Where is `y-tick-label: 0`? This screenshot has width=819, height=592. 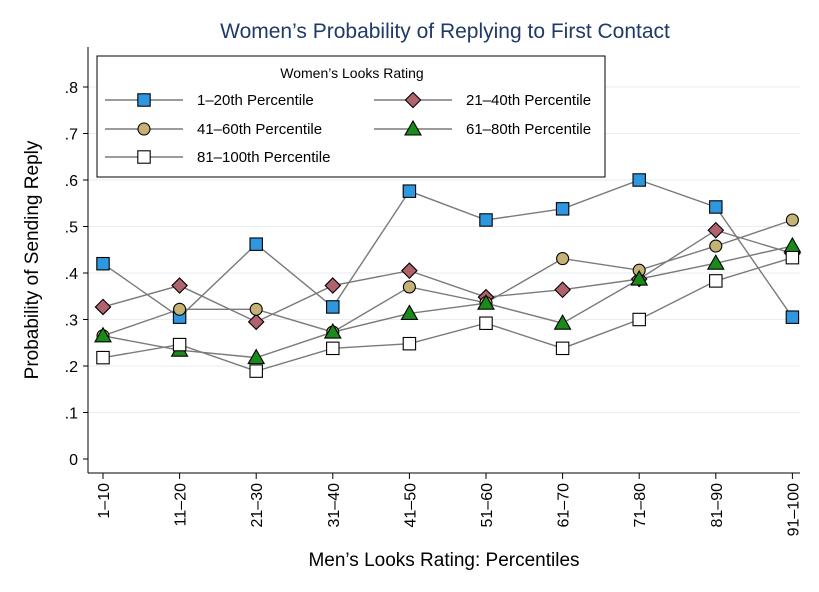 y-tick-label: 0 is located at coordinates (73, 460).